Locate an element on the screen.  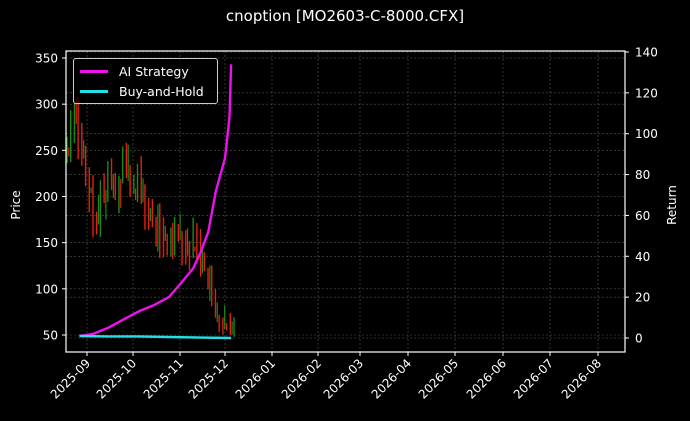
x-tick-label: 2026-05 is located at coordinates (438, 378).